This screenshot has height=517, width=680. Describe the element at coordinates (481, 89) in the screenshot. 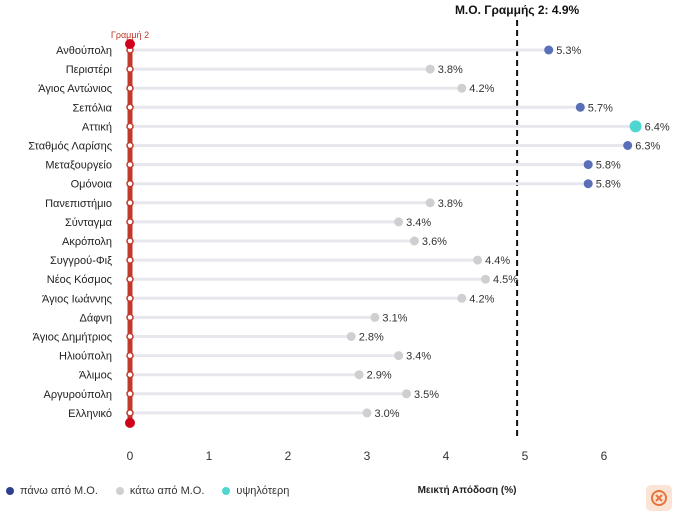

I see `value-label-3: 4.2%` at that location.